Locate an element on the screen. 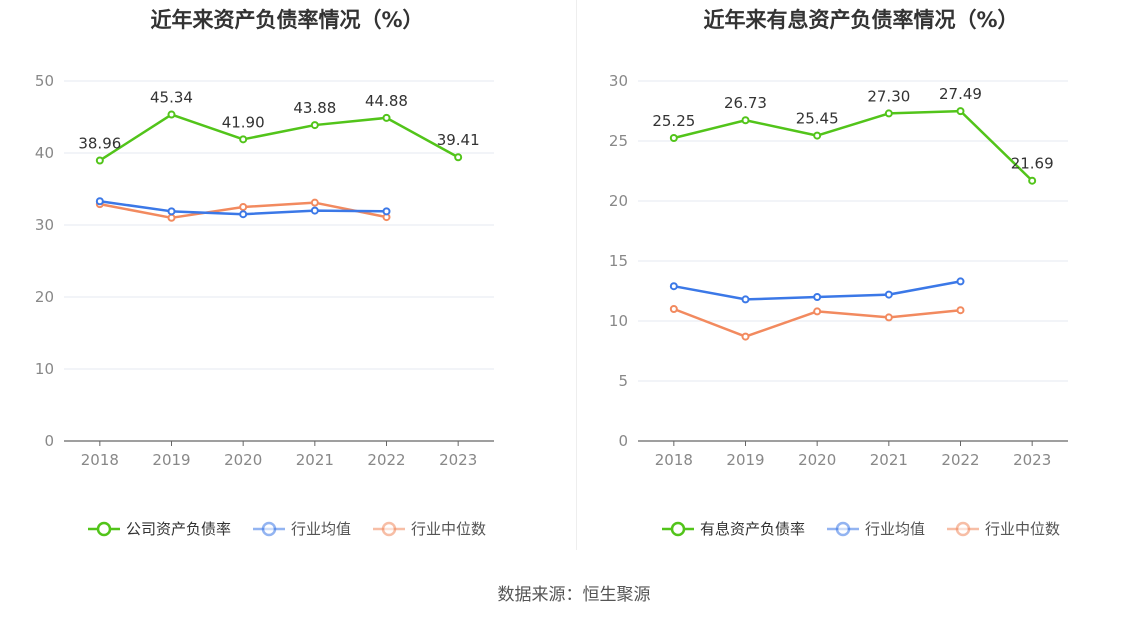 The width and height of the screenshot is (1148, 619). data-label: 25.45 is located at coordinates (817, 119).